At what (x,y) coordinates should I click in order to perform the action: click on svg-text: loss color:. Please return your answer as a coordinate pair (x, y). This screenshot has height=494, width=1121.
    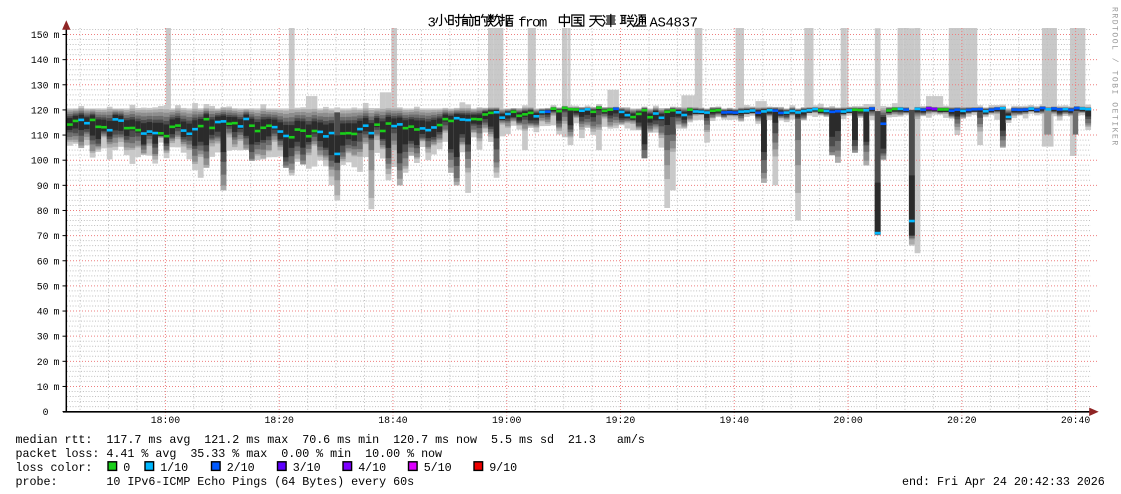
    Looking at the image, I should click on (54, 468).